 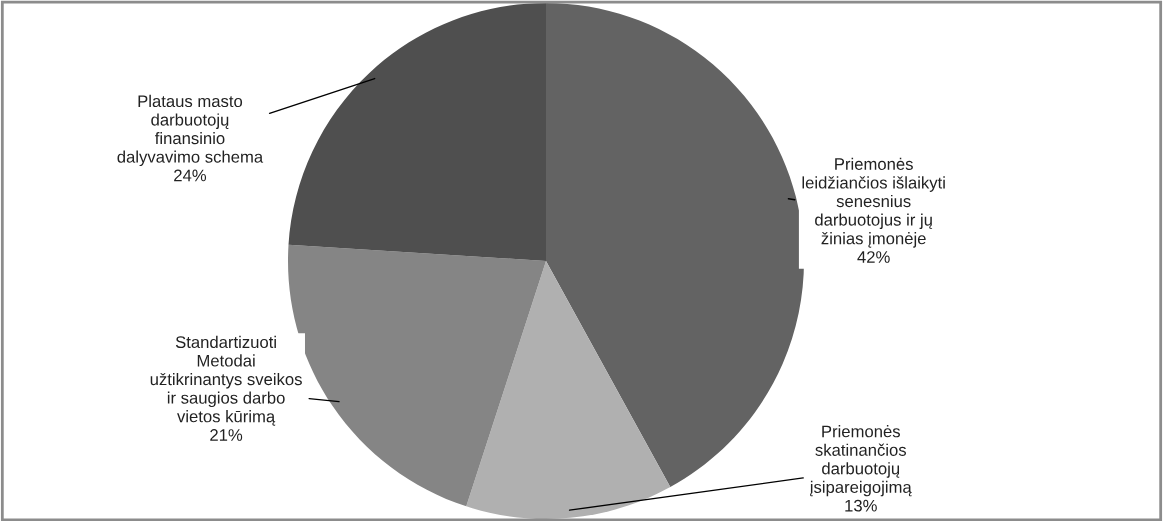 I want to click on slice-label: Priemonės skatinančios darbuotojų įsipareigojimą, so click(x=861, y=461).